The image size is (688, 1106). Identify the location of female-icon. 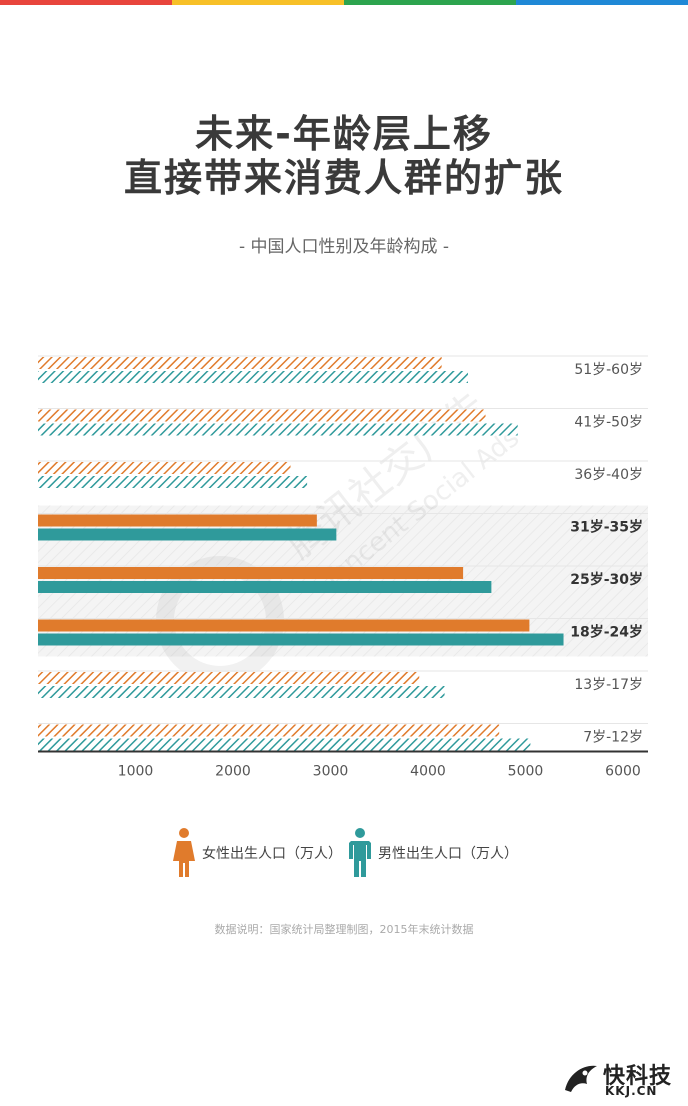
(184, 852).